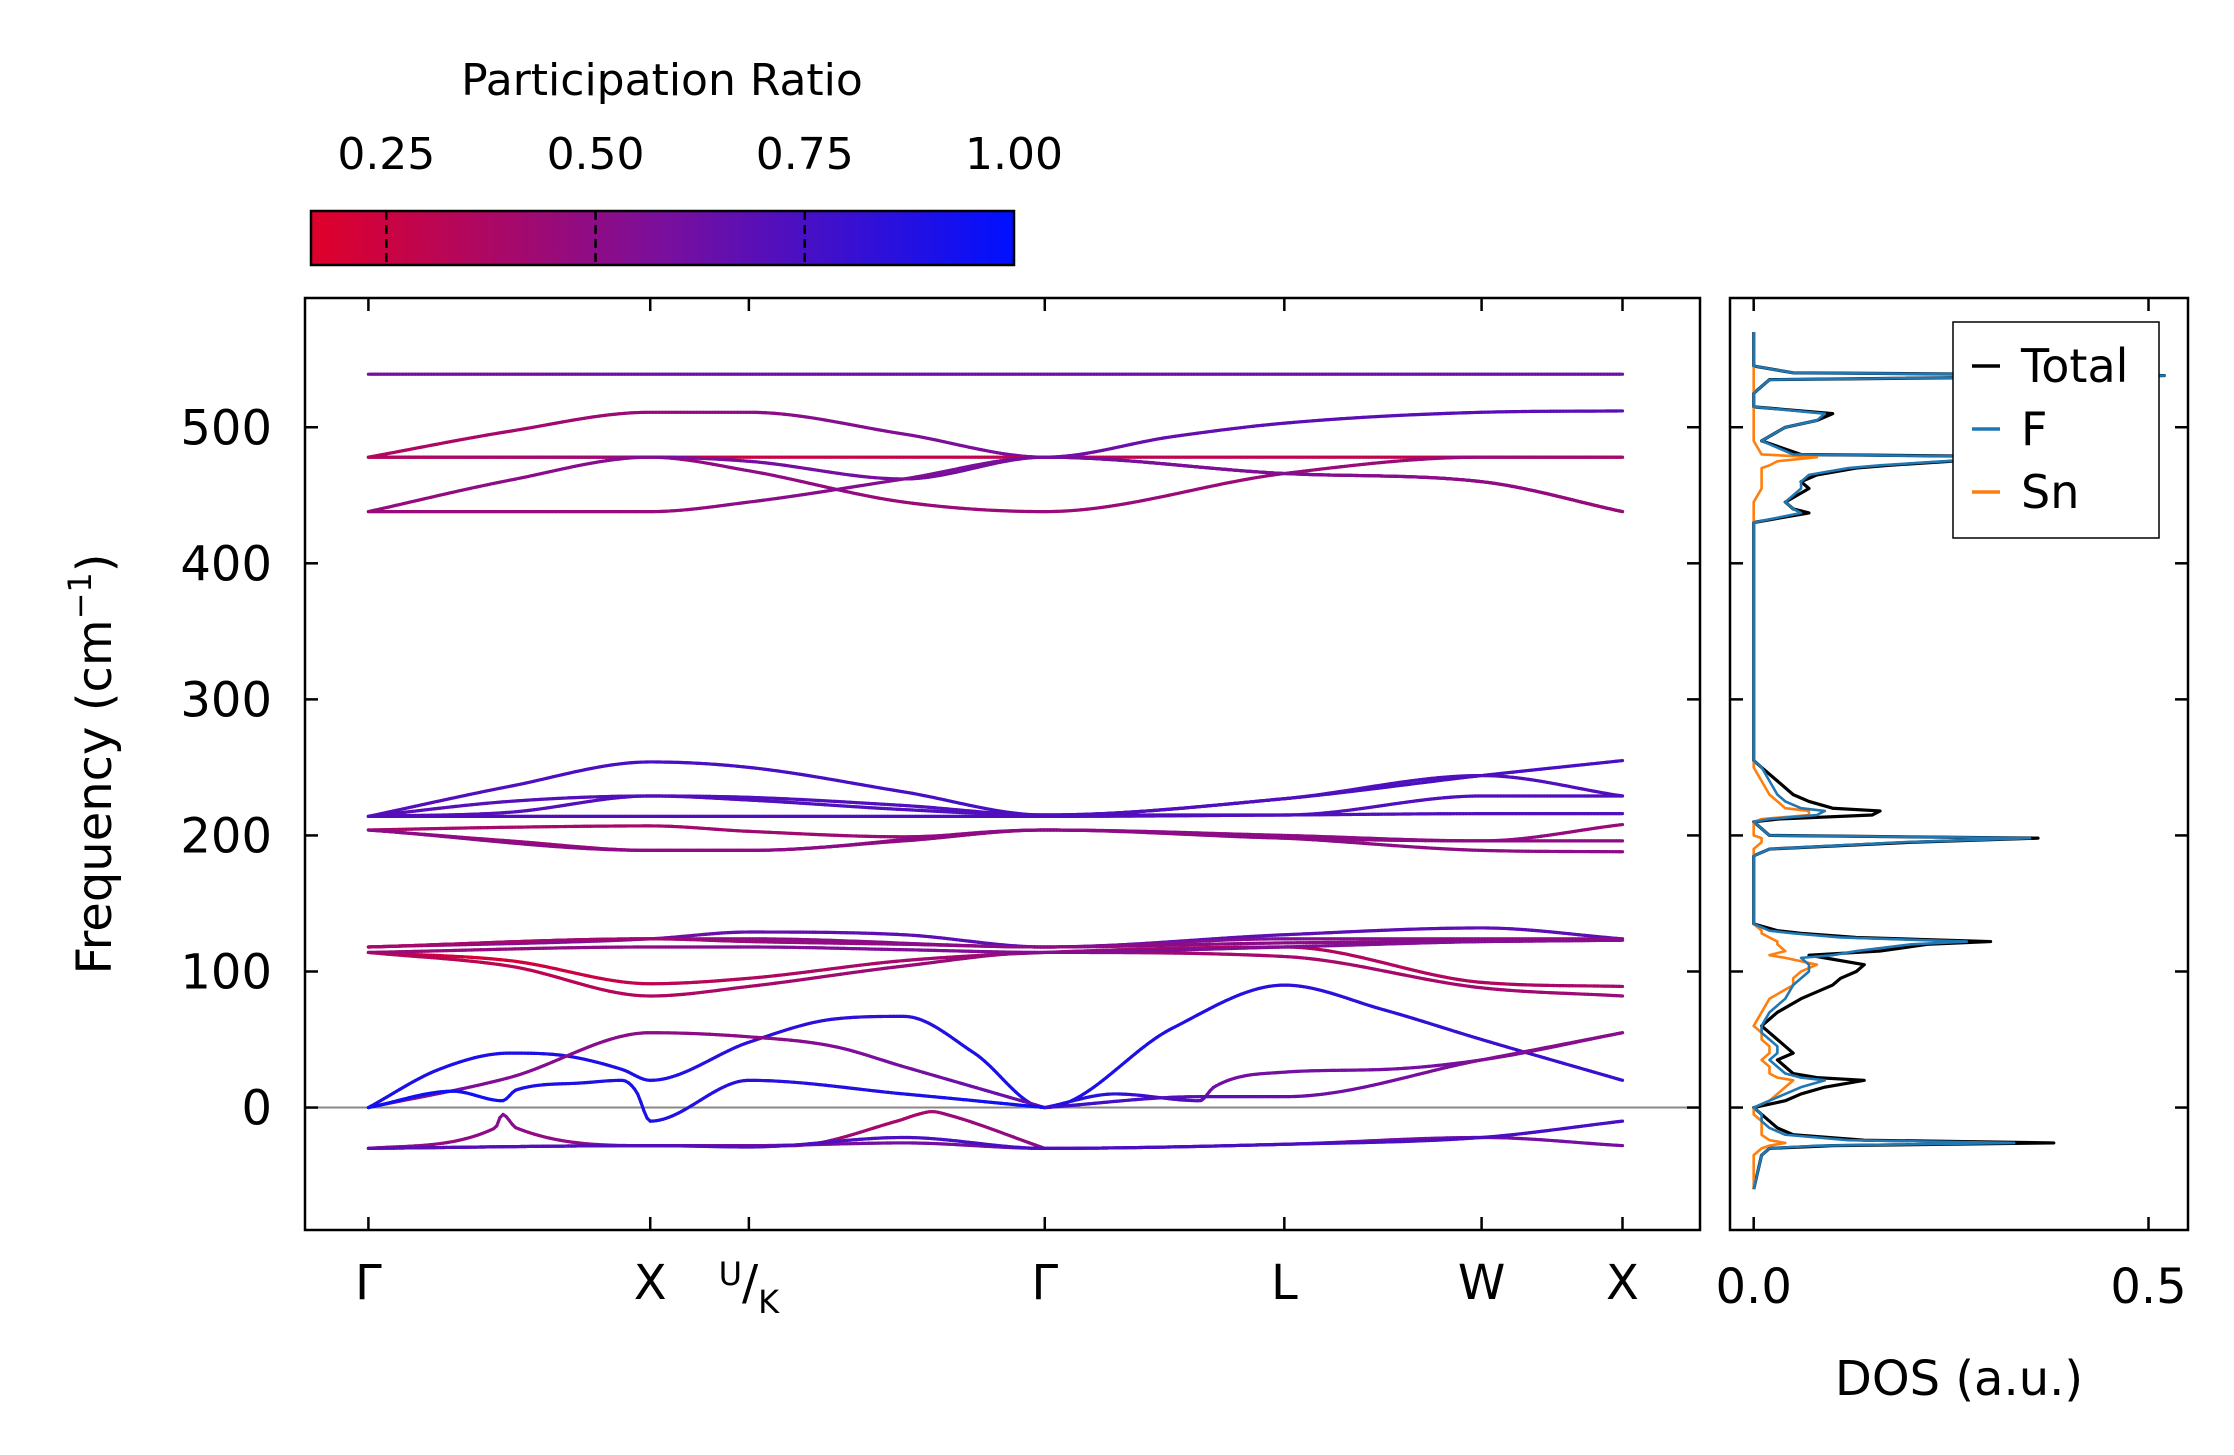 The height and width of the screenshot is (1455, 2234). Describe the element at coordinates (662, 80) in the screenshot. I see `colorbar-title: Participation Ratio` at that location.